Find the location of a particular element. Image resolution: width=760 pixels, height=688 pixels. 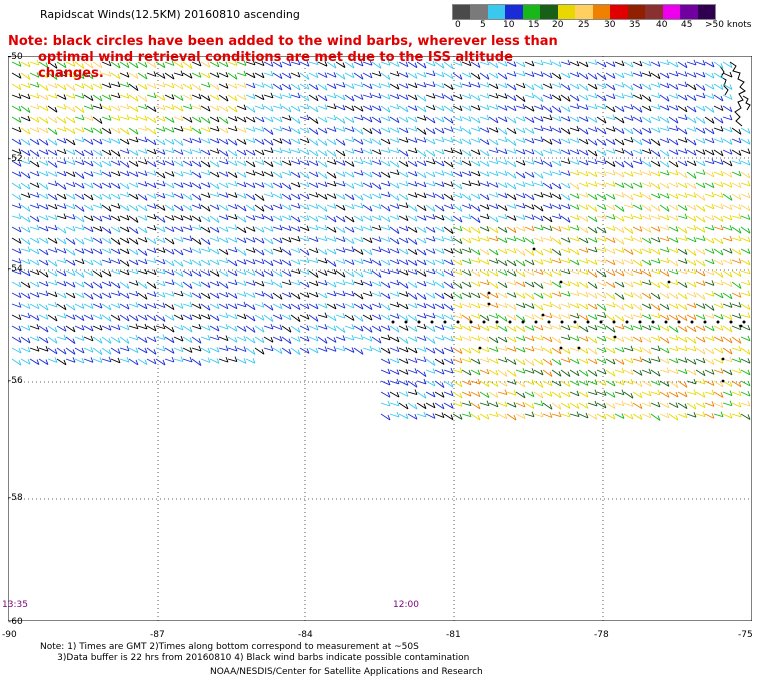

quality-flag-dot is located at coordinates (601, 322).